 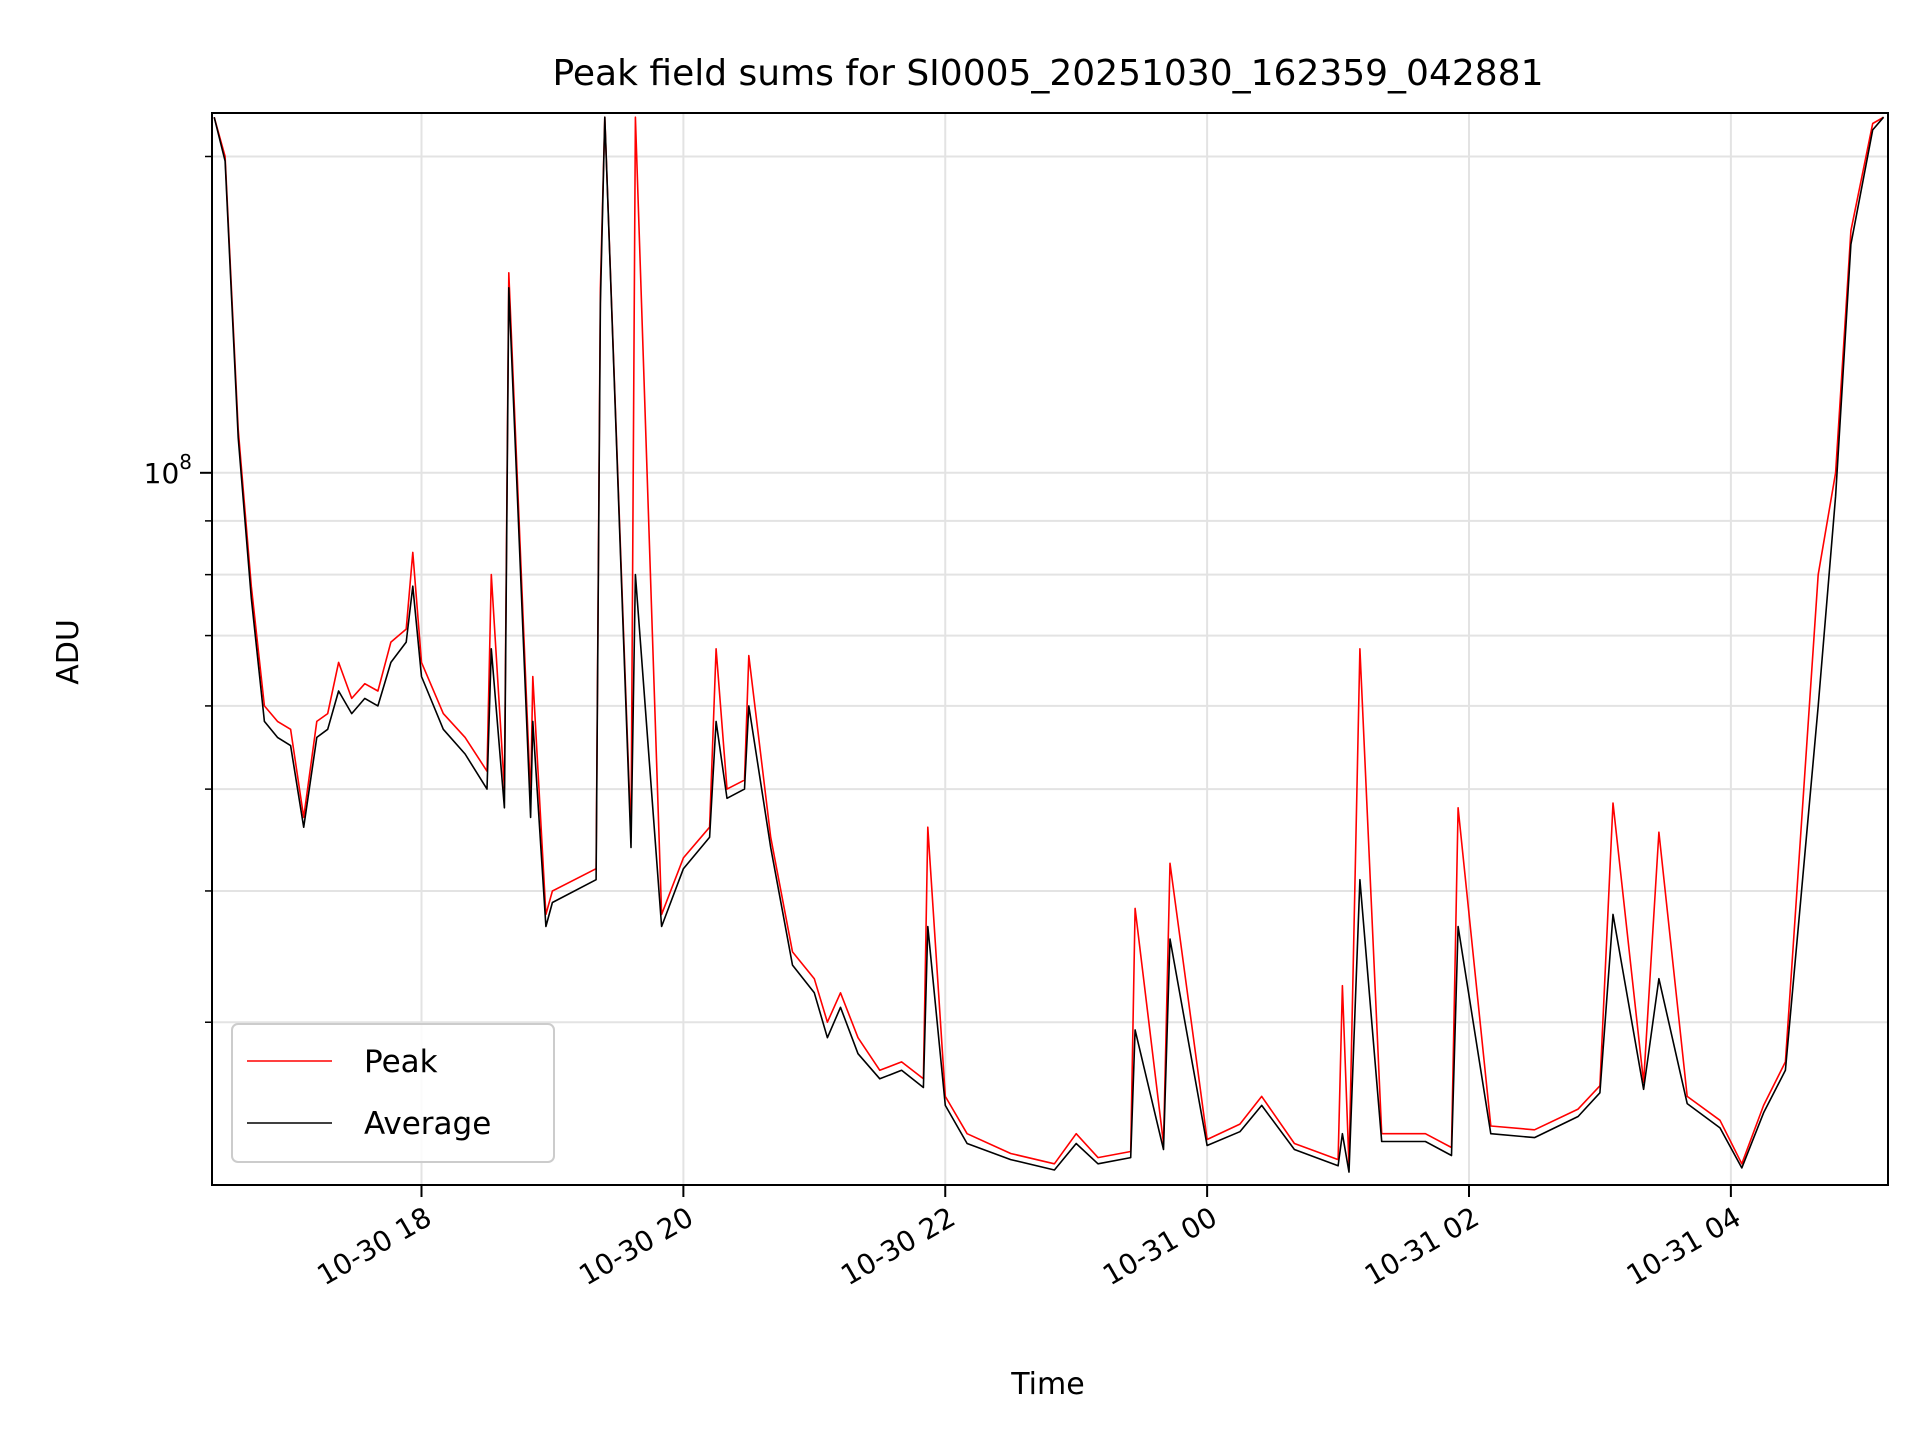 I want to click on x-axis-label: Time, so click(x=1047, y=1384).